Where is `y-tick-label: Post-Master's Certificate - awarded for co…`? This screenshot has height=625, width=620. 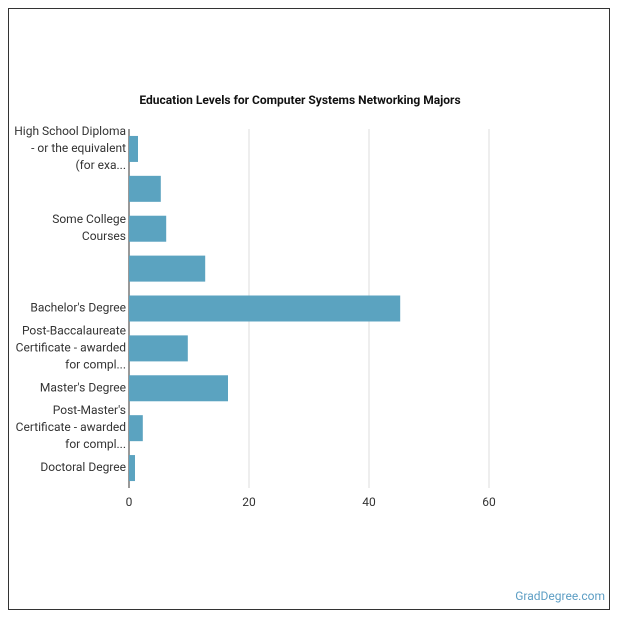 y-tick-label: Post-Master's Certificate - awarded for co… is located at coordinates (71, 427).